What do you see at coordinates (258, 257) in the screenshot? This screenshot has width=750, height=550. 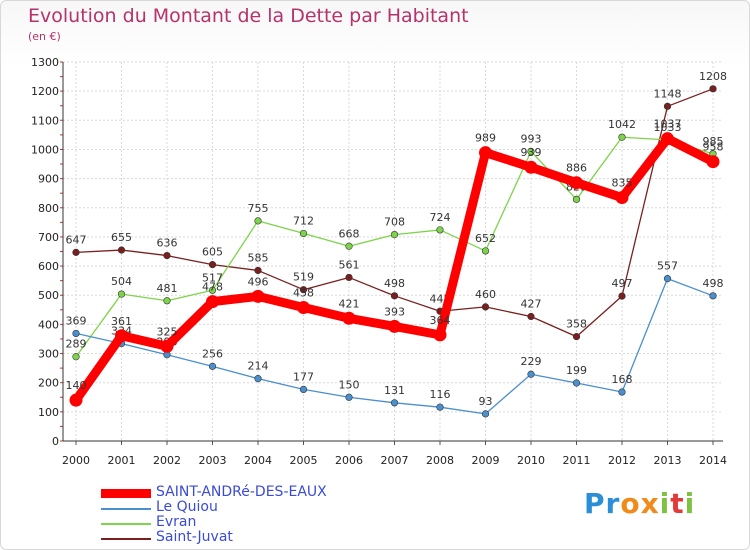 I see `data-label-saint-juvat: 585` at bounding box center [258, 257].